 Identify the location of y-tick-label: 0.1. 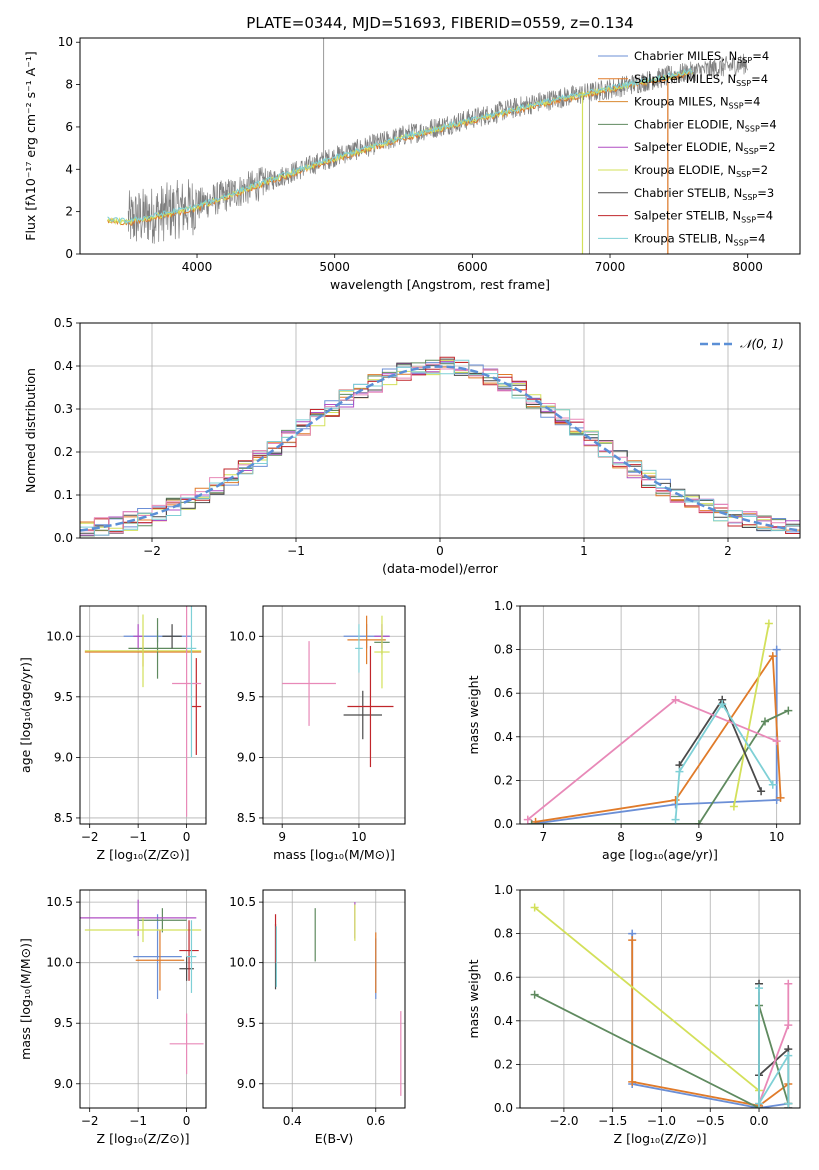
(63, 495).